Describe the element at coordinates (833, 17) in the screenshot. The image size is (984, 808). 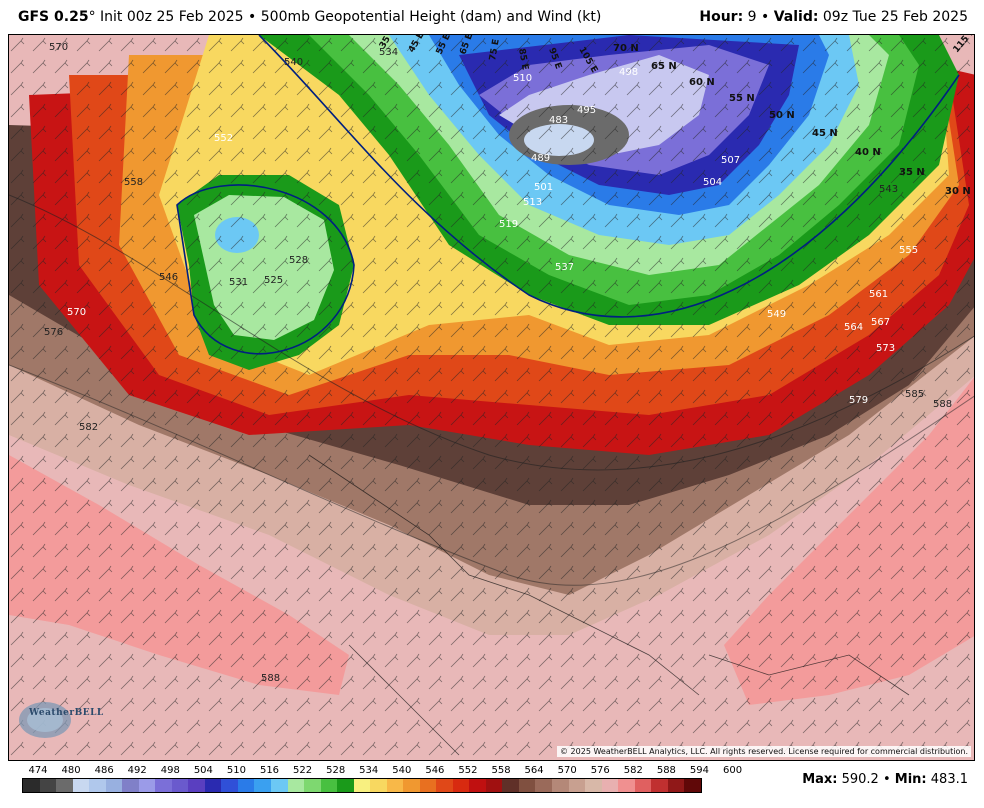
I see `valid-info: Hour: 9 • Valid: 09z Tue 25 Feb 2025` at that location.